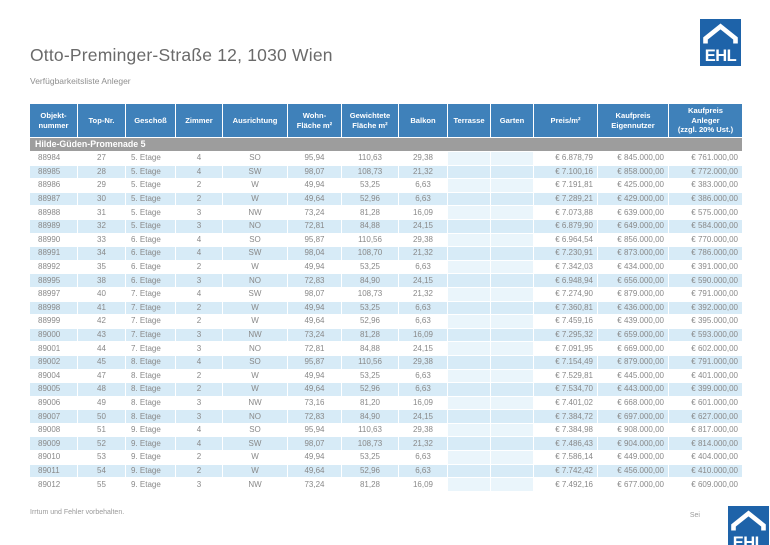 This screenshot has width=770, height=545. What do you see at coordinates (574, 484) in the screenshot?
I see `cell-preis-m2: € 7.492,16` at bounding box center [574, 484].